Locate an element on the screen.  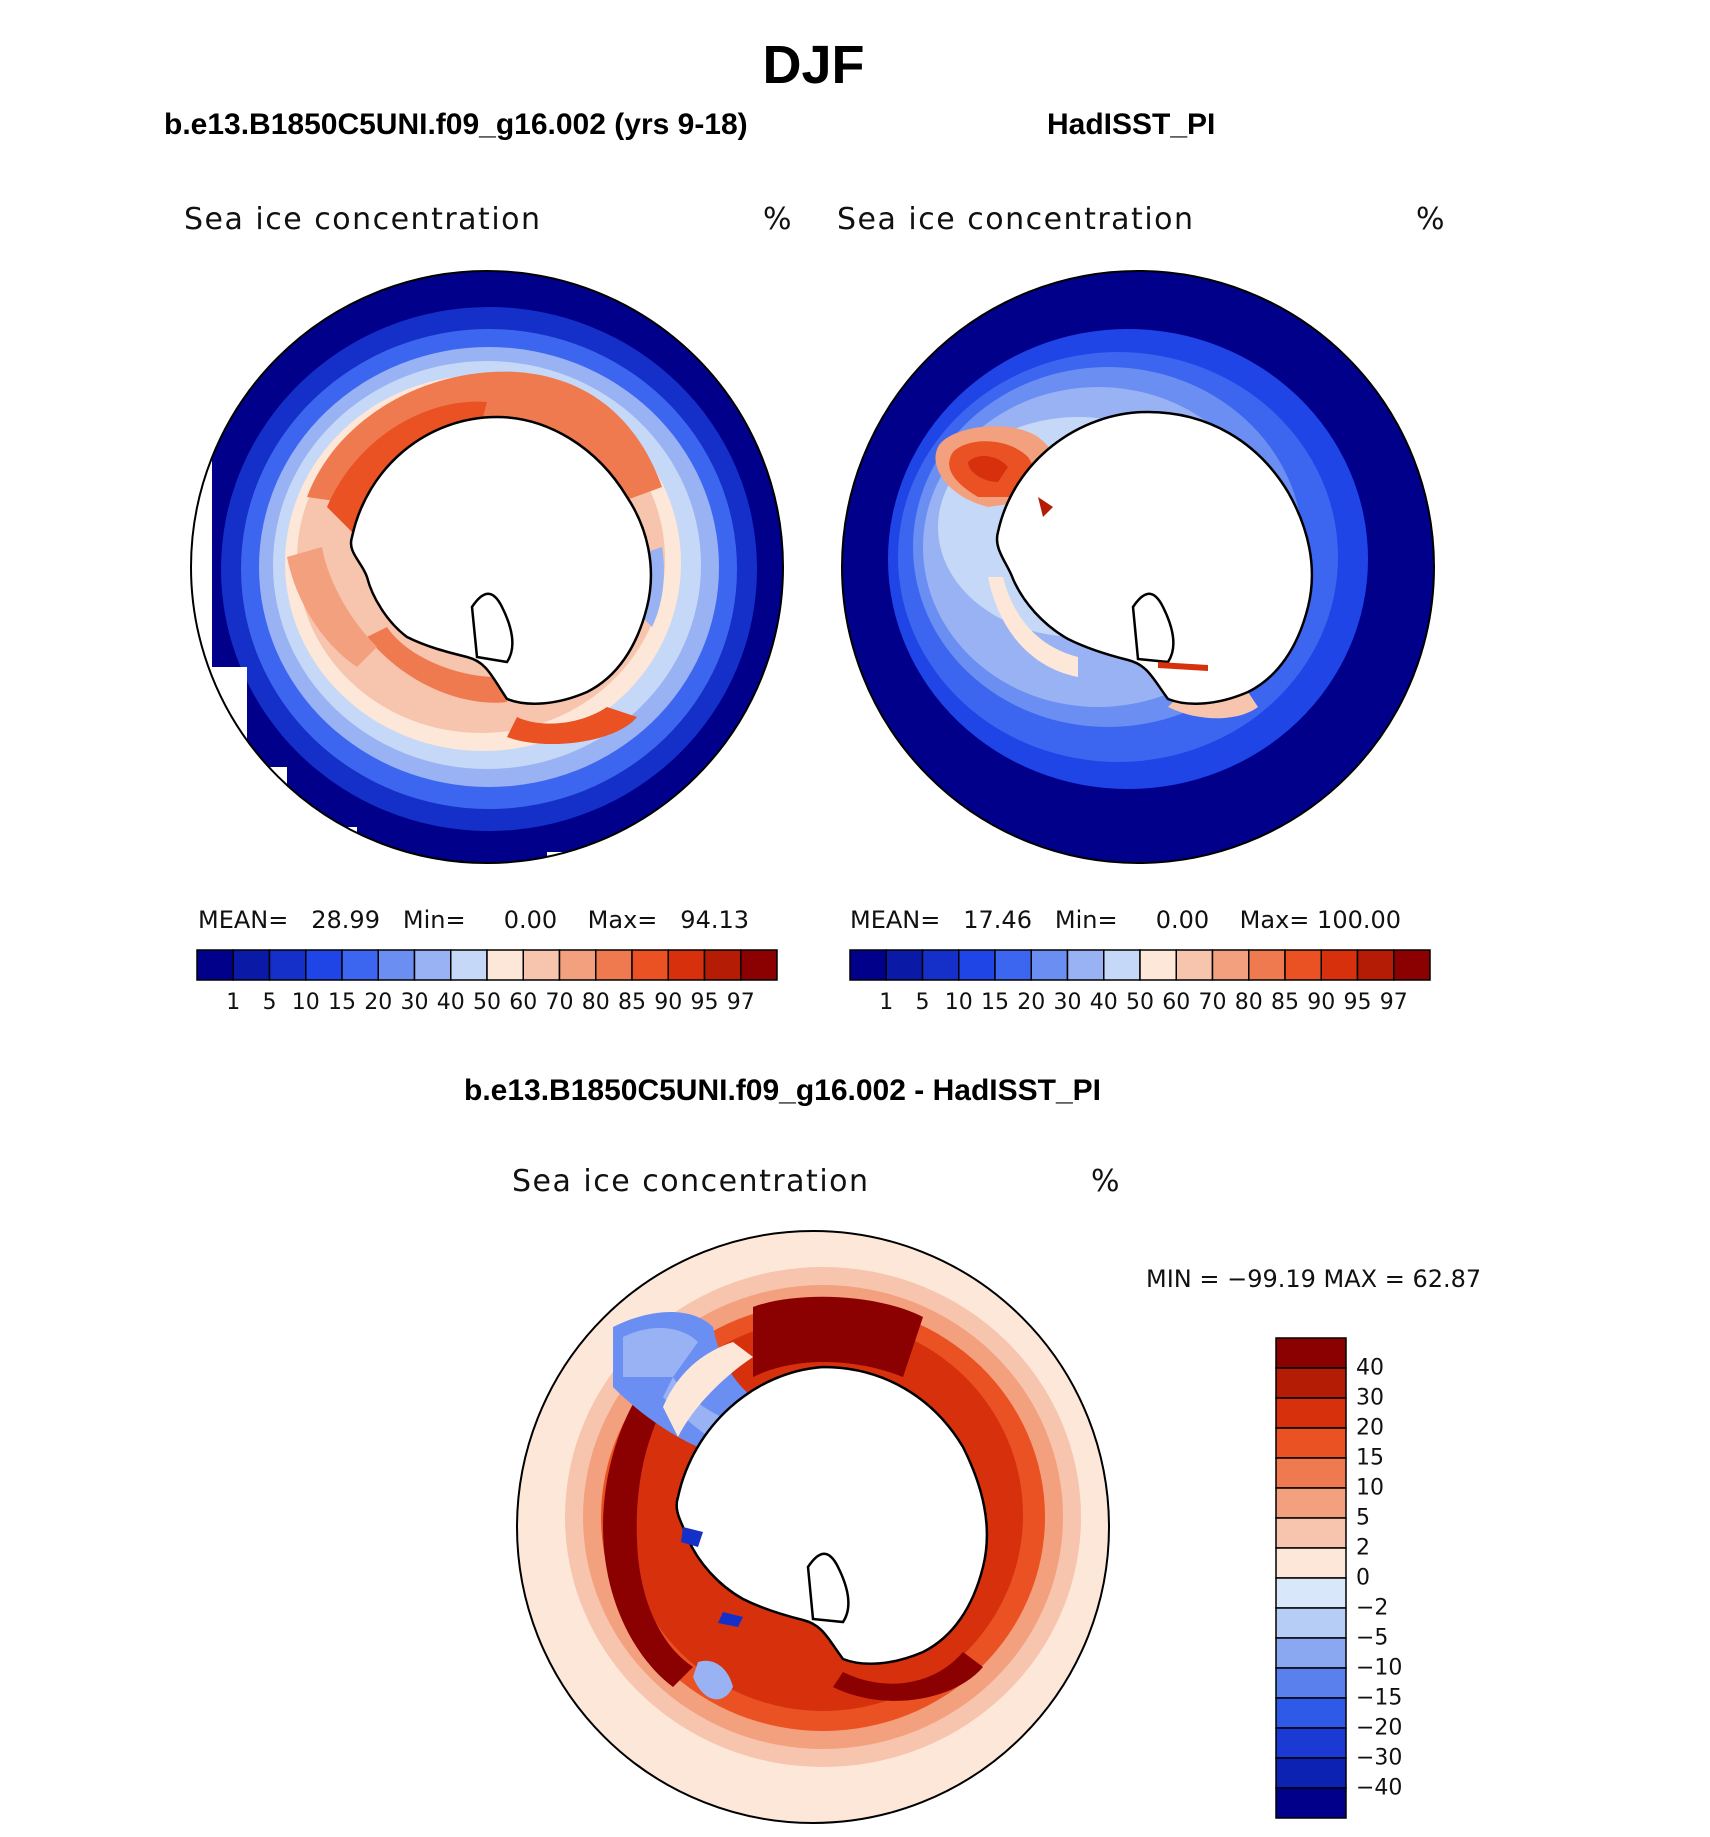
colorbar-tick-label: −30 is located at coordinates (1379, 1758).